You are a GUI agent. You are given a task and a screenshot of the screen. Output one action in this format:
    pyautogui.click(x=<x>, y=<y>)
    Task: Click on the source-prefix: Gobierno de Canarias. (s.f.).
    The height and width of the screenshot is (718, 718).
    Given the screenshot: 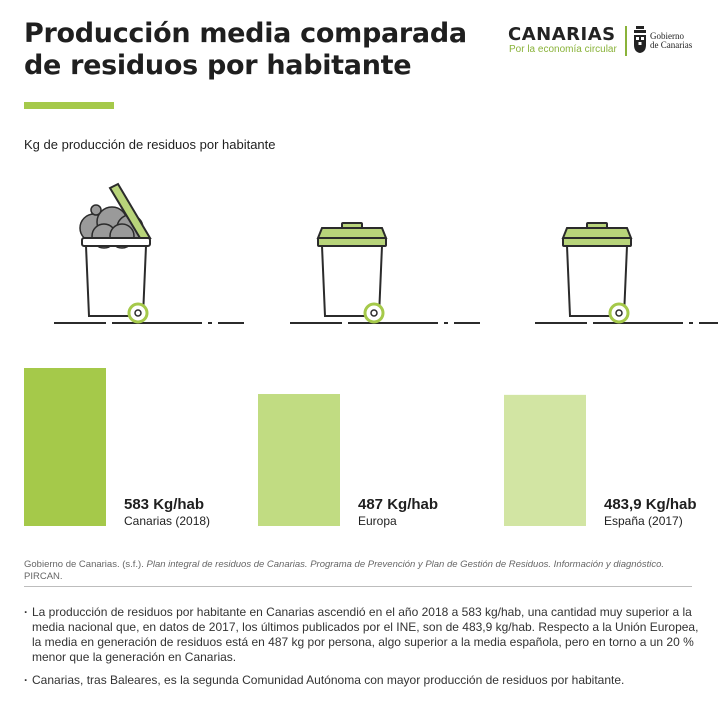 What is the action you would take?
    pyautogui.click(x=85, y=564)
    